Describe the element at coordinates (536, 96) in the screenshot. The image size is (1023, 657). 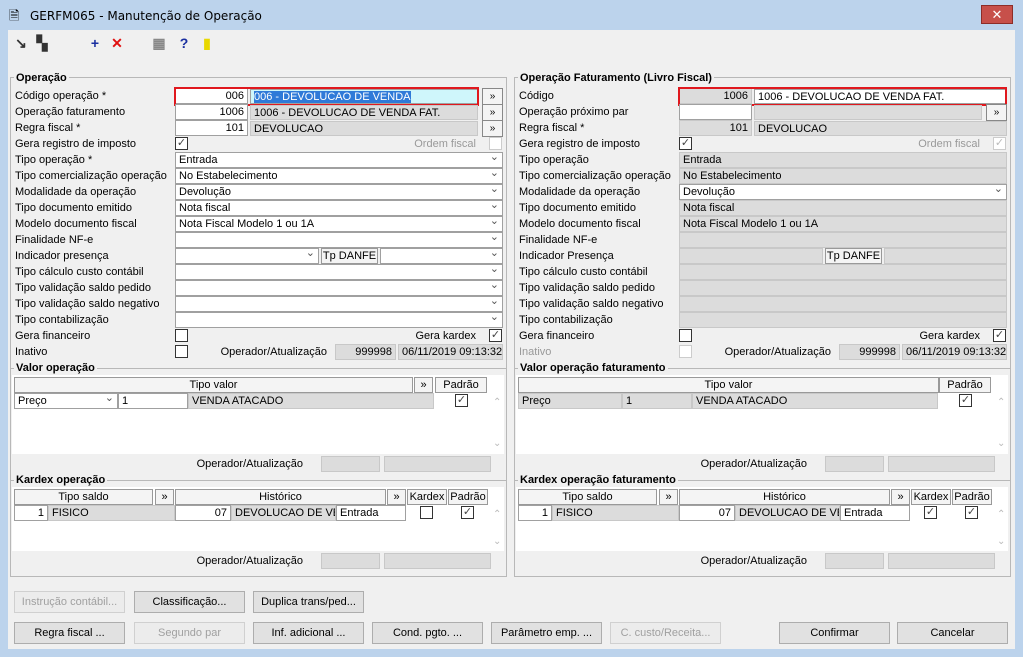
I see `field-label: Código` at that location.